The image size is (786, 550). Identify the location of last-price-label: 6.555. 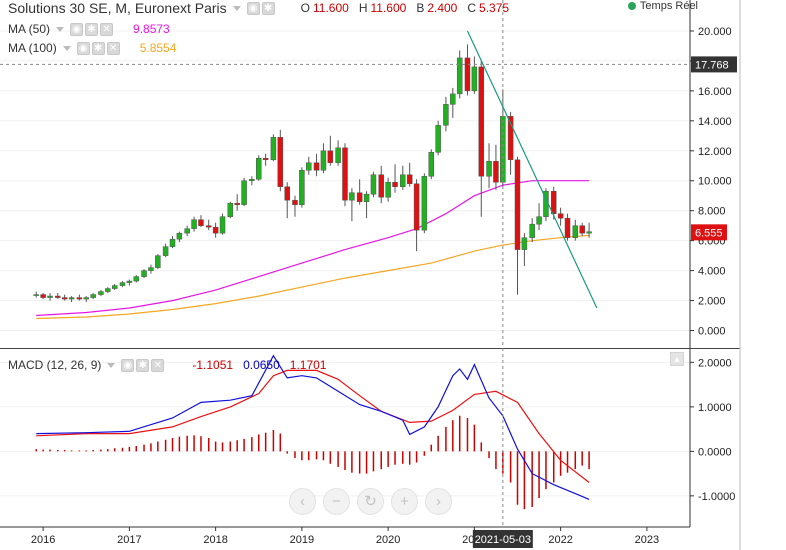
(709, 233).